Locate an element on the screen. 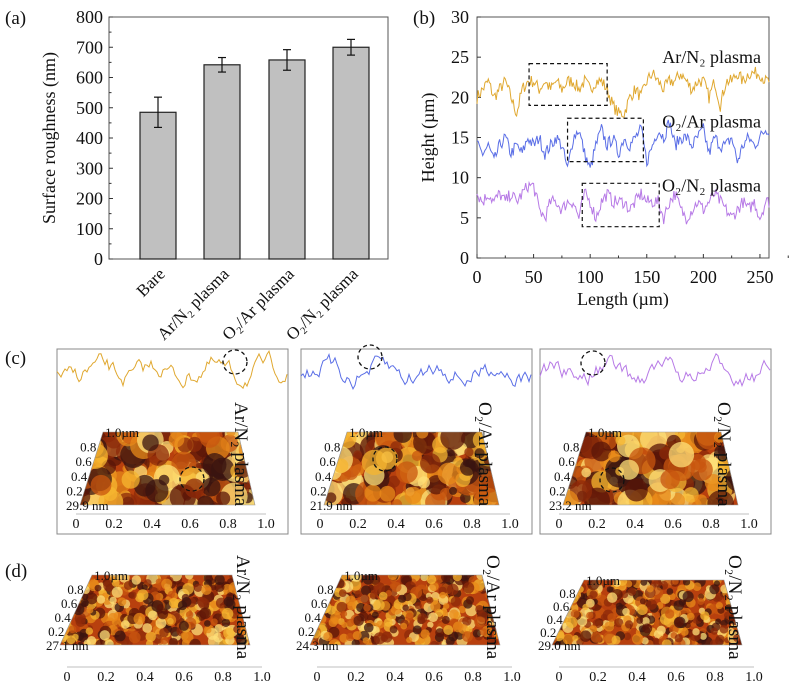 This screenshot has height=697, width=793. afm-y-tick-label: 0.6 is located at coordinates (561, 606).